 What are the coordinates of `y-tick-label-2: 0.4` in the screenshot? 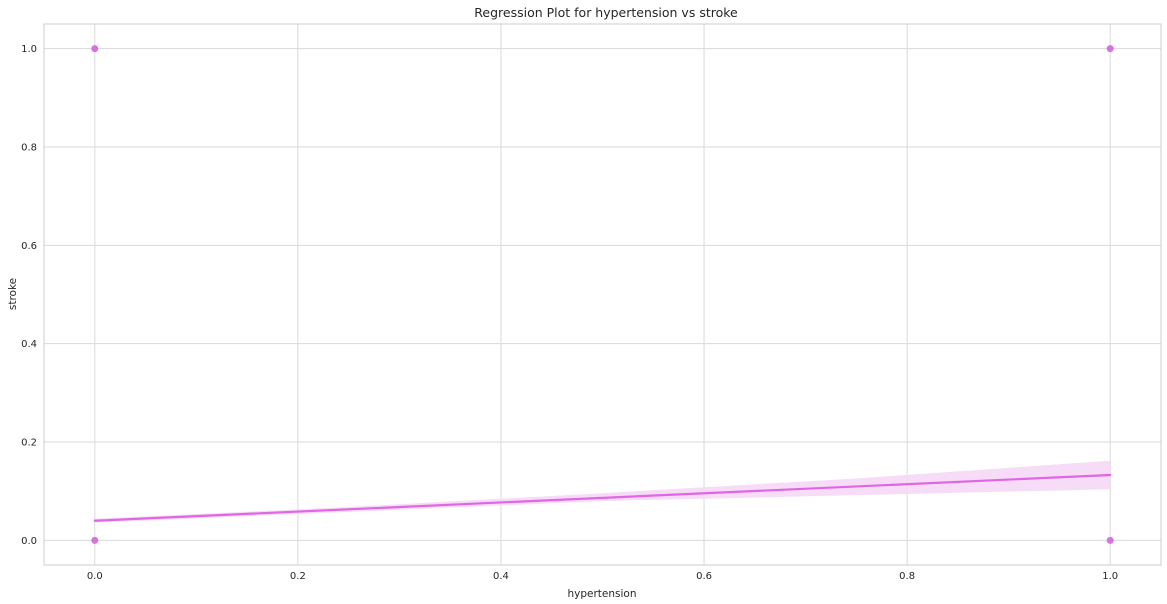 It's located at (29, 344).